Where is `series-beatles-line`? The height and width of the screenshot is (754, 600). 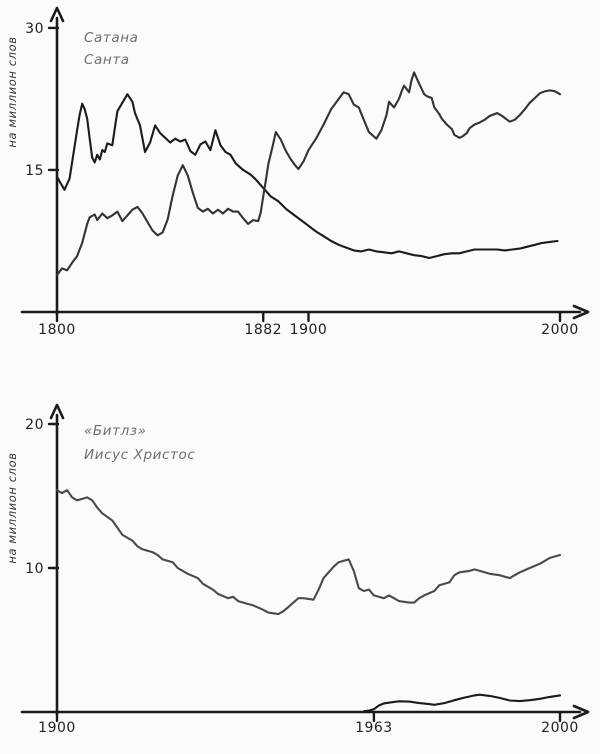
series-beatles-line is located at coordinates (462, 703).